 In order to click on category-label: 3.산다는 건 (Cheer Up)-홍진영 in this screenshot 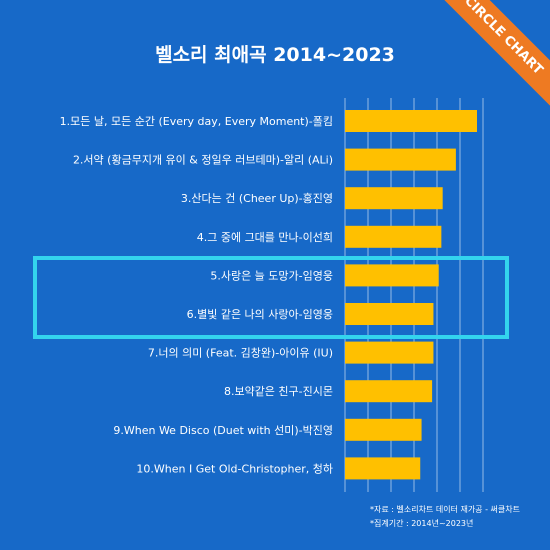, I will do `click(257, 198)`.